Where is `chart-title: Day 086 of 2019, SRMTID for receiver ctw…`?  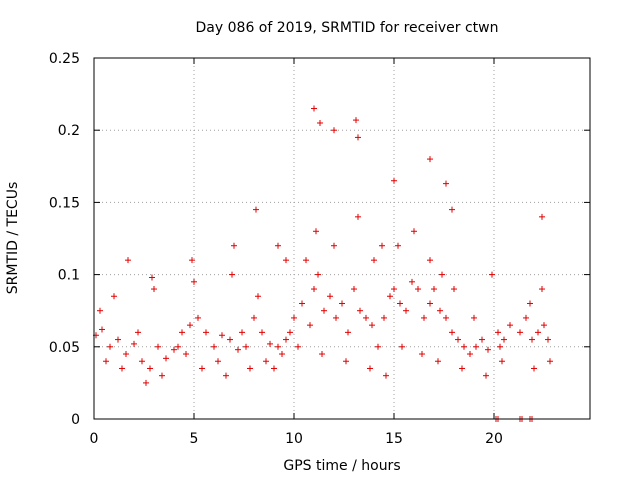 chart-title: Day 086 of 2019, SRMTID for receiver ctw… is located at coordinates (347, 28).